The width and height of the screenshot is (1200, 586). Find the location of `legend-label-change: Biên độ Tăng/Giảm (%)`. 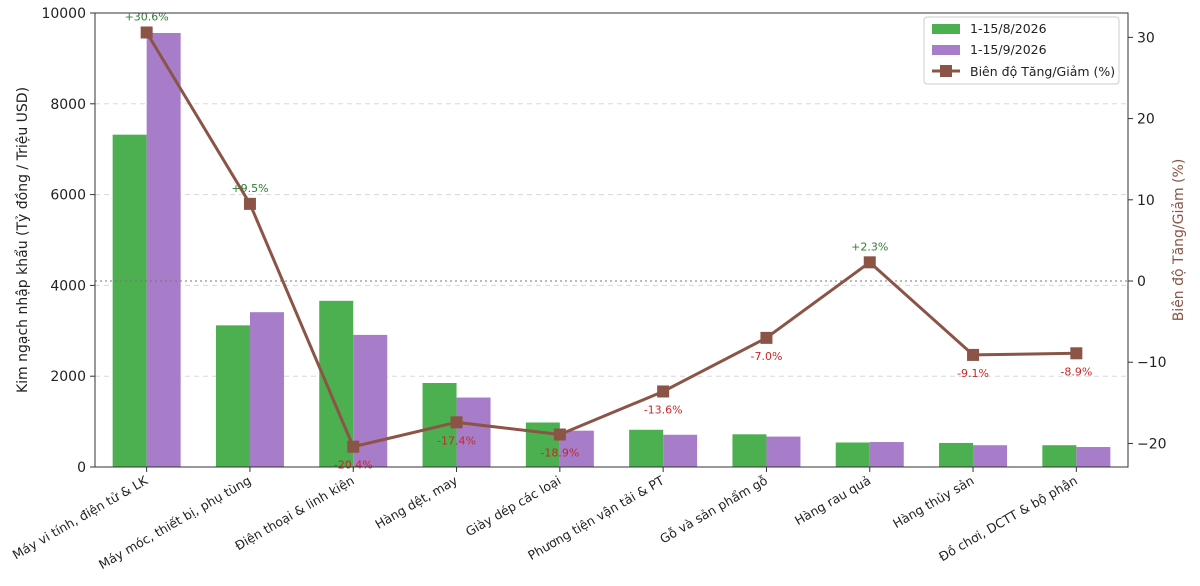

legend-label-change: Biên độ Tăng/Giảm (%) is located at coordinates (1042, 71).